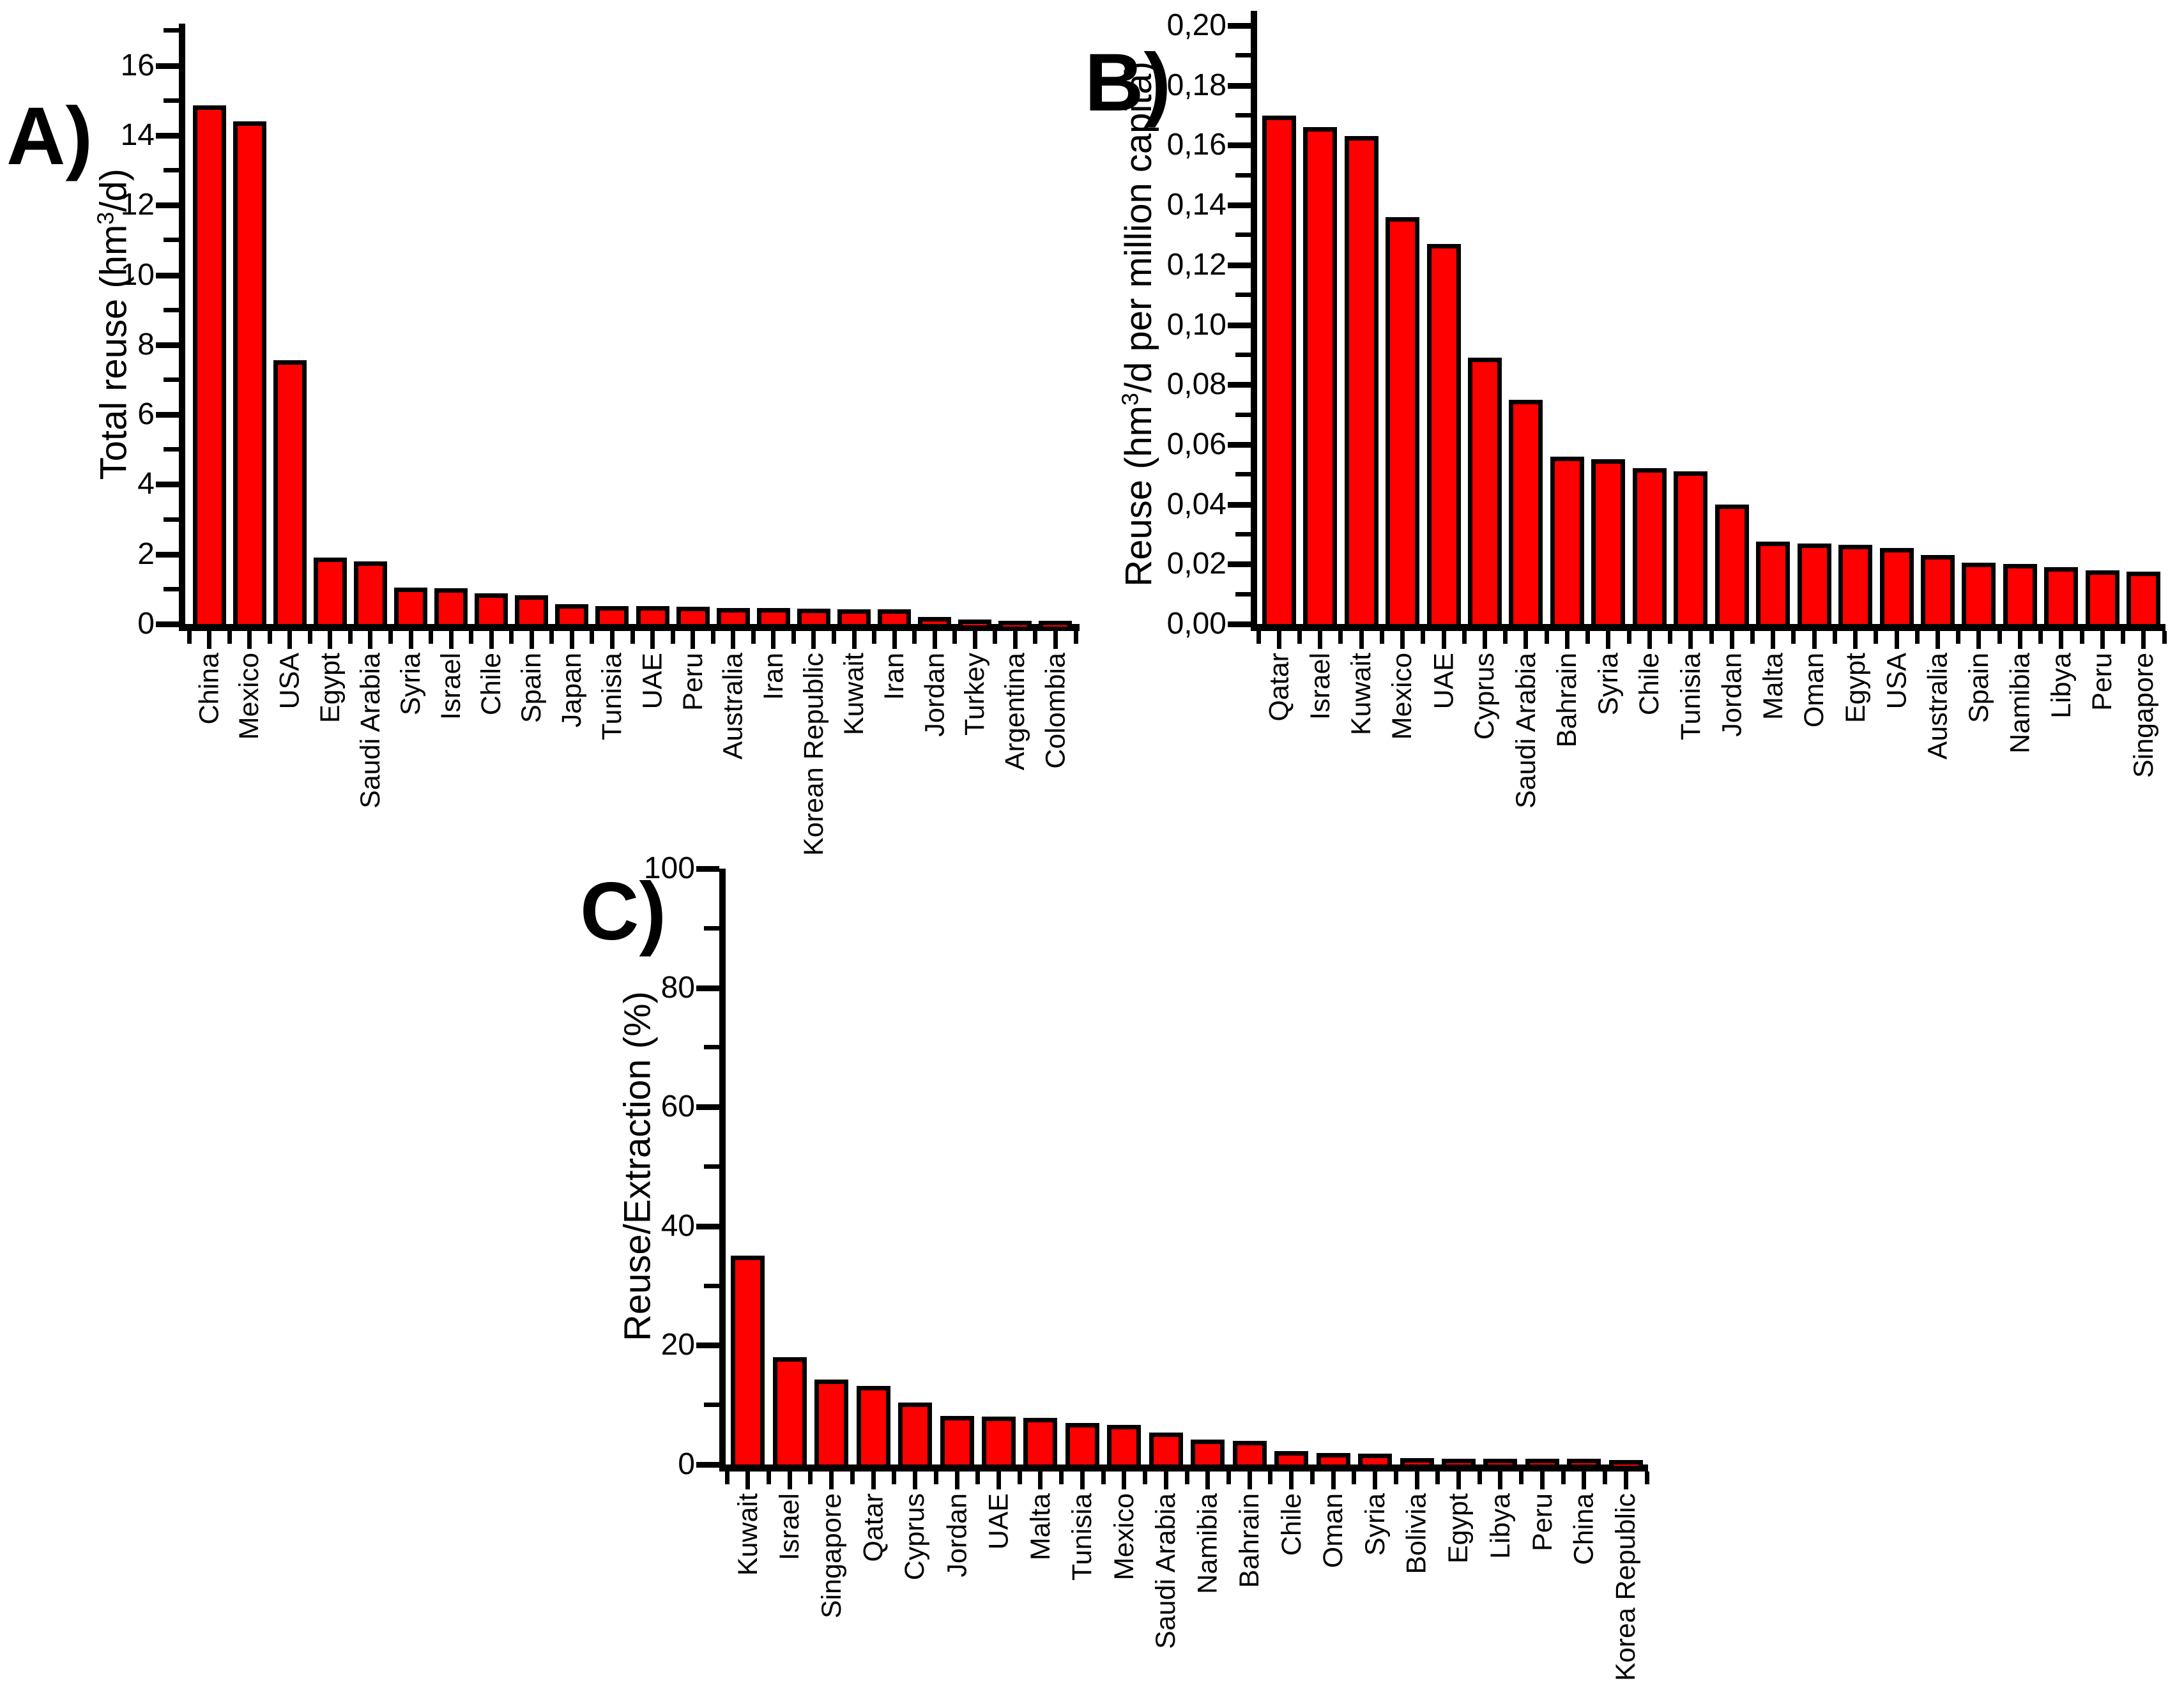 This screenshot has width=2184, height=1681. I want to click on y-axis-title-text-c: Reuse/Extraction (%), so click(633, 1166).